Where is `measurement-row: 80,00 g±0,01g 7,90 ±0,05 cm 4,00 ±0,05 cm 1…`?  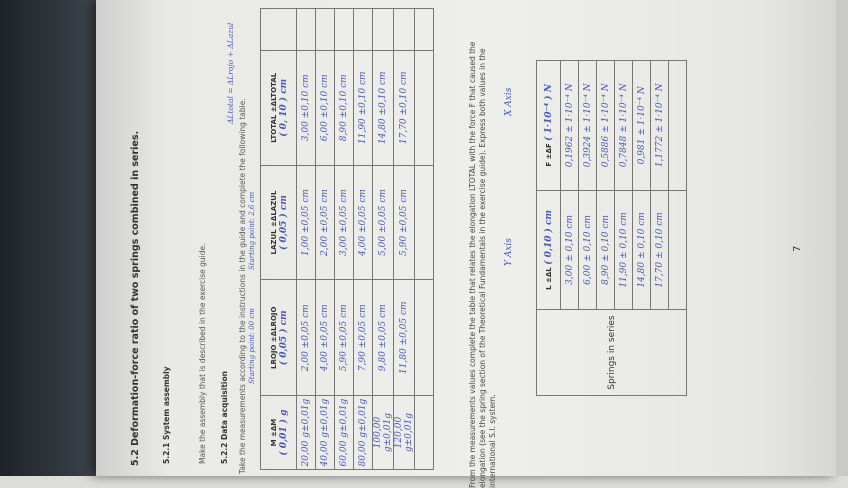 measurement-row: 80,00 g±0,01g 7,90 ±0,05 cm 4,00 ±0,05 cm 1… is located at coordinates (363, 239).